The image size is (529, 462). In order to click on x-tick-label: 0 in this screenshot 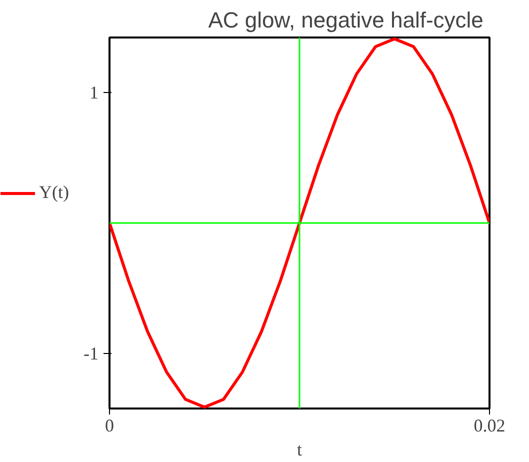, I will do `click(109, 426)`.